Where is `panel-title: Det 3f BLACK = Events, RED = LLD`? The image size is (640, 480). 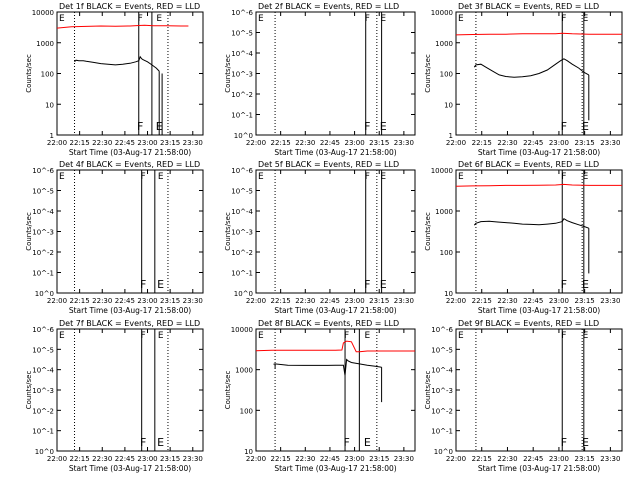 panel-title: Det 3f BLACK = Events, RED = LLD is located at coordinates (528, 6).